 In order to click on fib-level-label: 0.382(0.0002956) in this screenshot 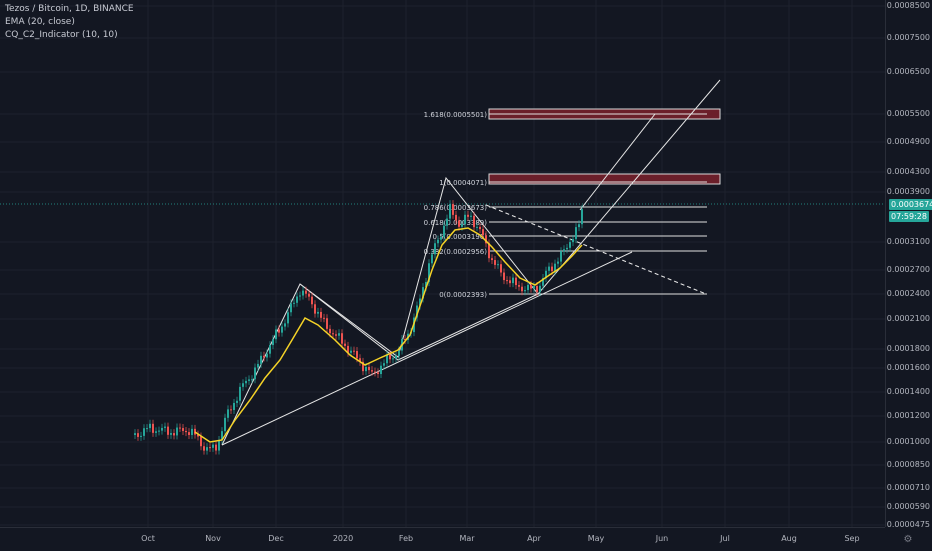, I will do `click(456, 252)`.